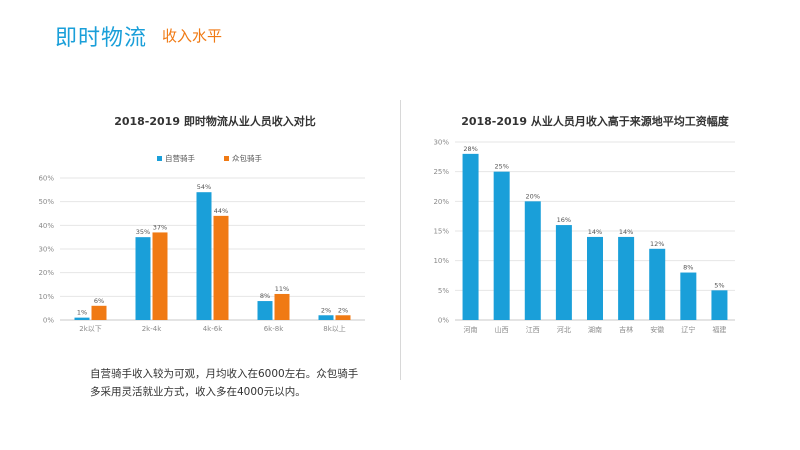  Describe the element at coordinates (282, 289) in the screenshot. I see `data-label: 11%` at that location.